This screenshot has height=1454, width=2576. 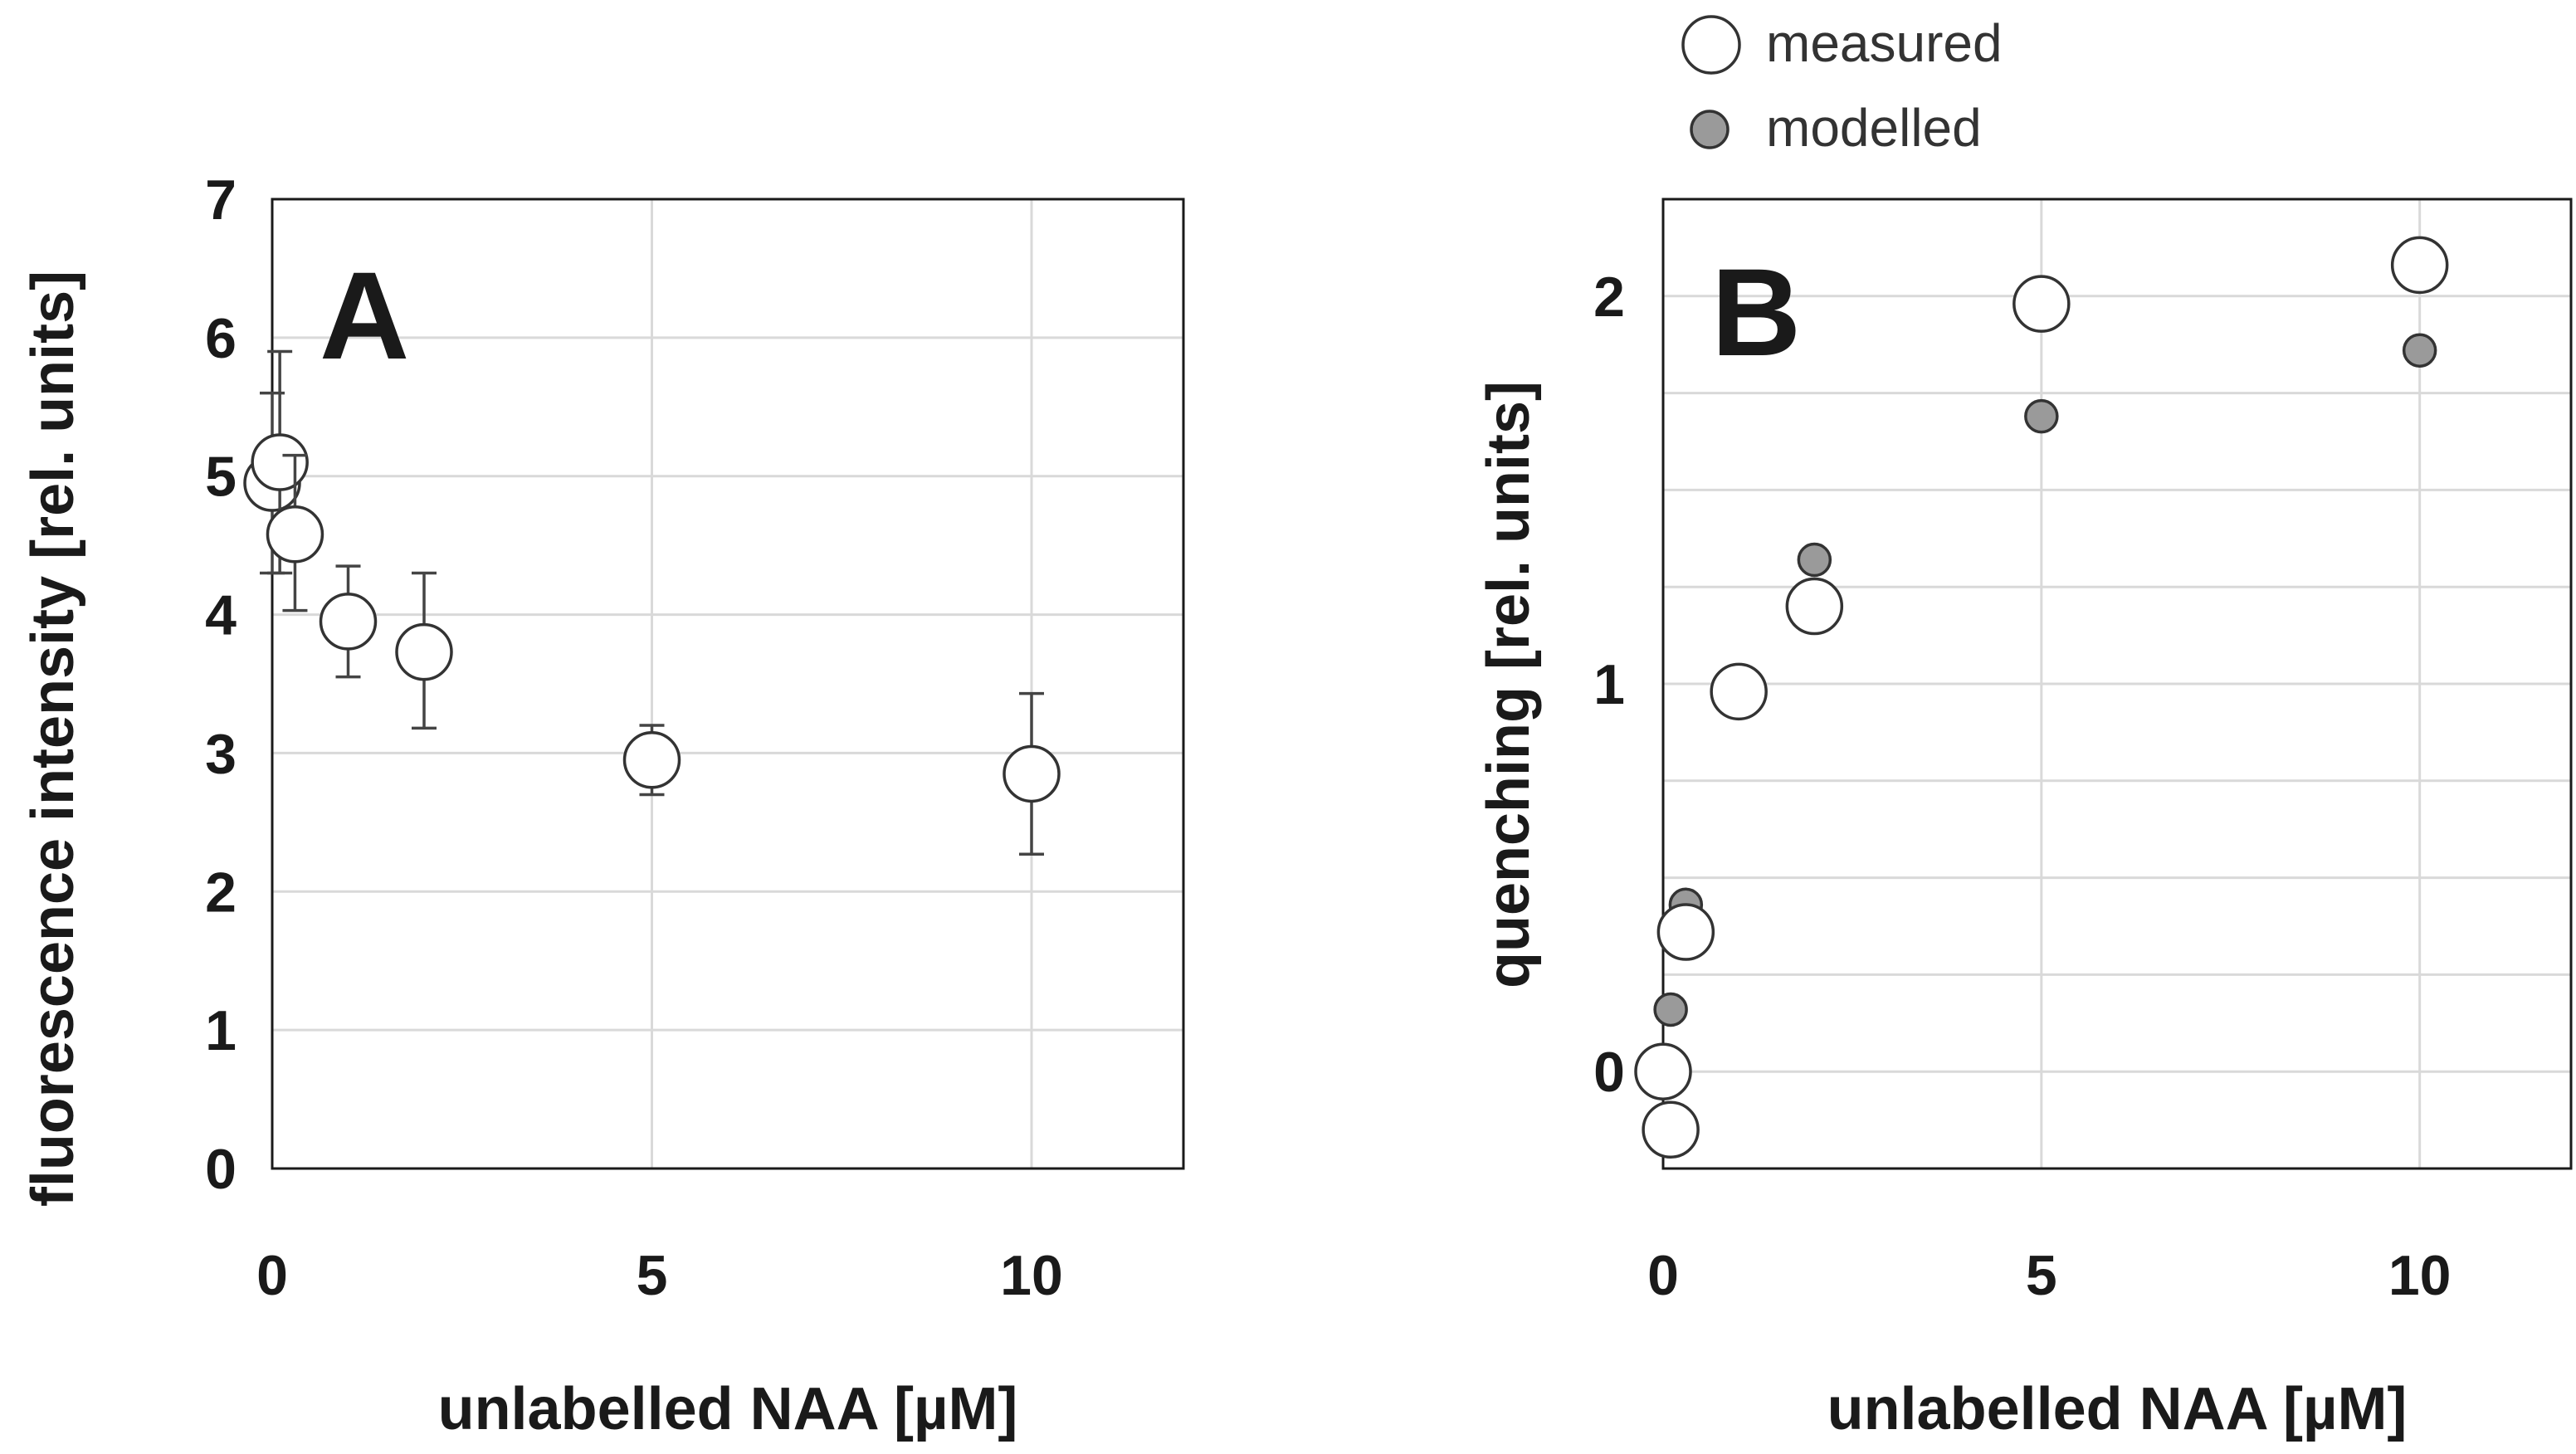 What do you see at coordinates (2118, 1409) in the screenshot?
I see `panel-b-x-axis-title: unlabelled NAA [µM]` at bounding box center [2118, 1409].